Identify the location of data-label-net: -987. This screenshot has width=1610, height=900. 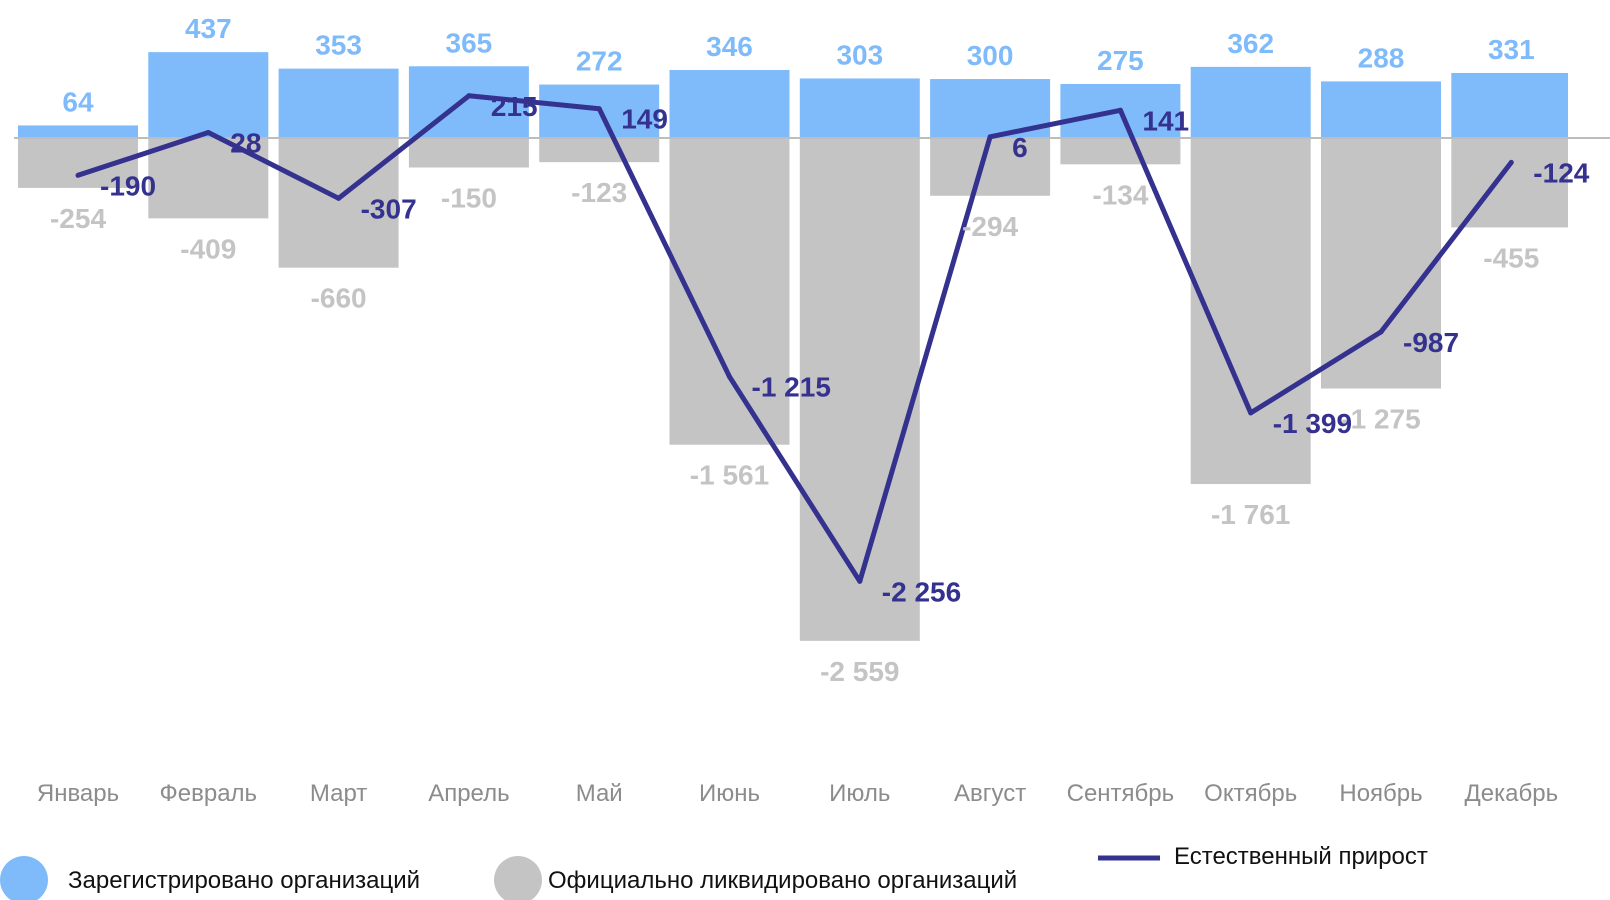
(1431, 342).